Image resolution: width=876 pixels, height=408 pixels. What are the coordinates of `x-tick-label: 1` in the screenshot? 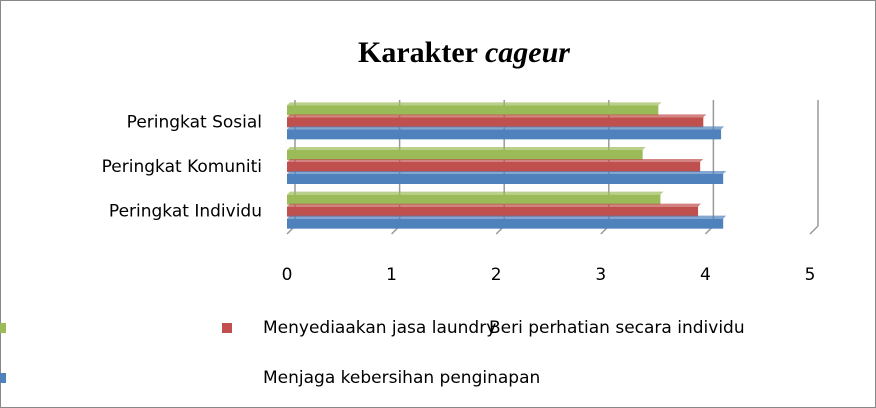 It's located at (391, 275).